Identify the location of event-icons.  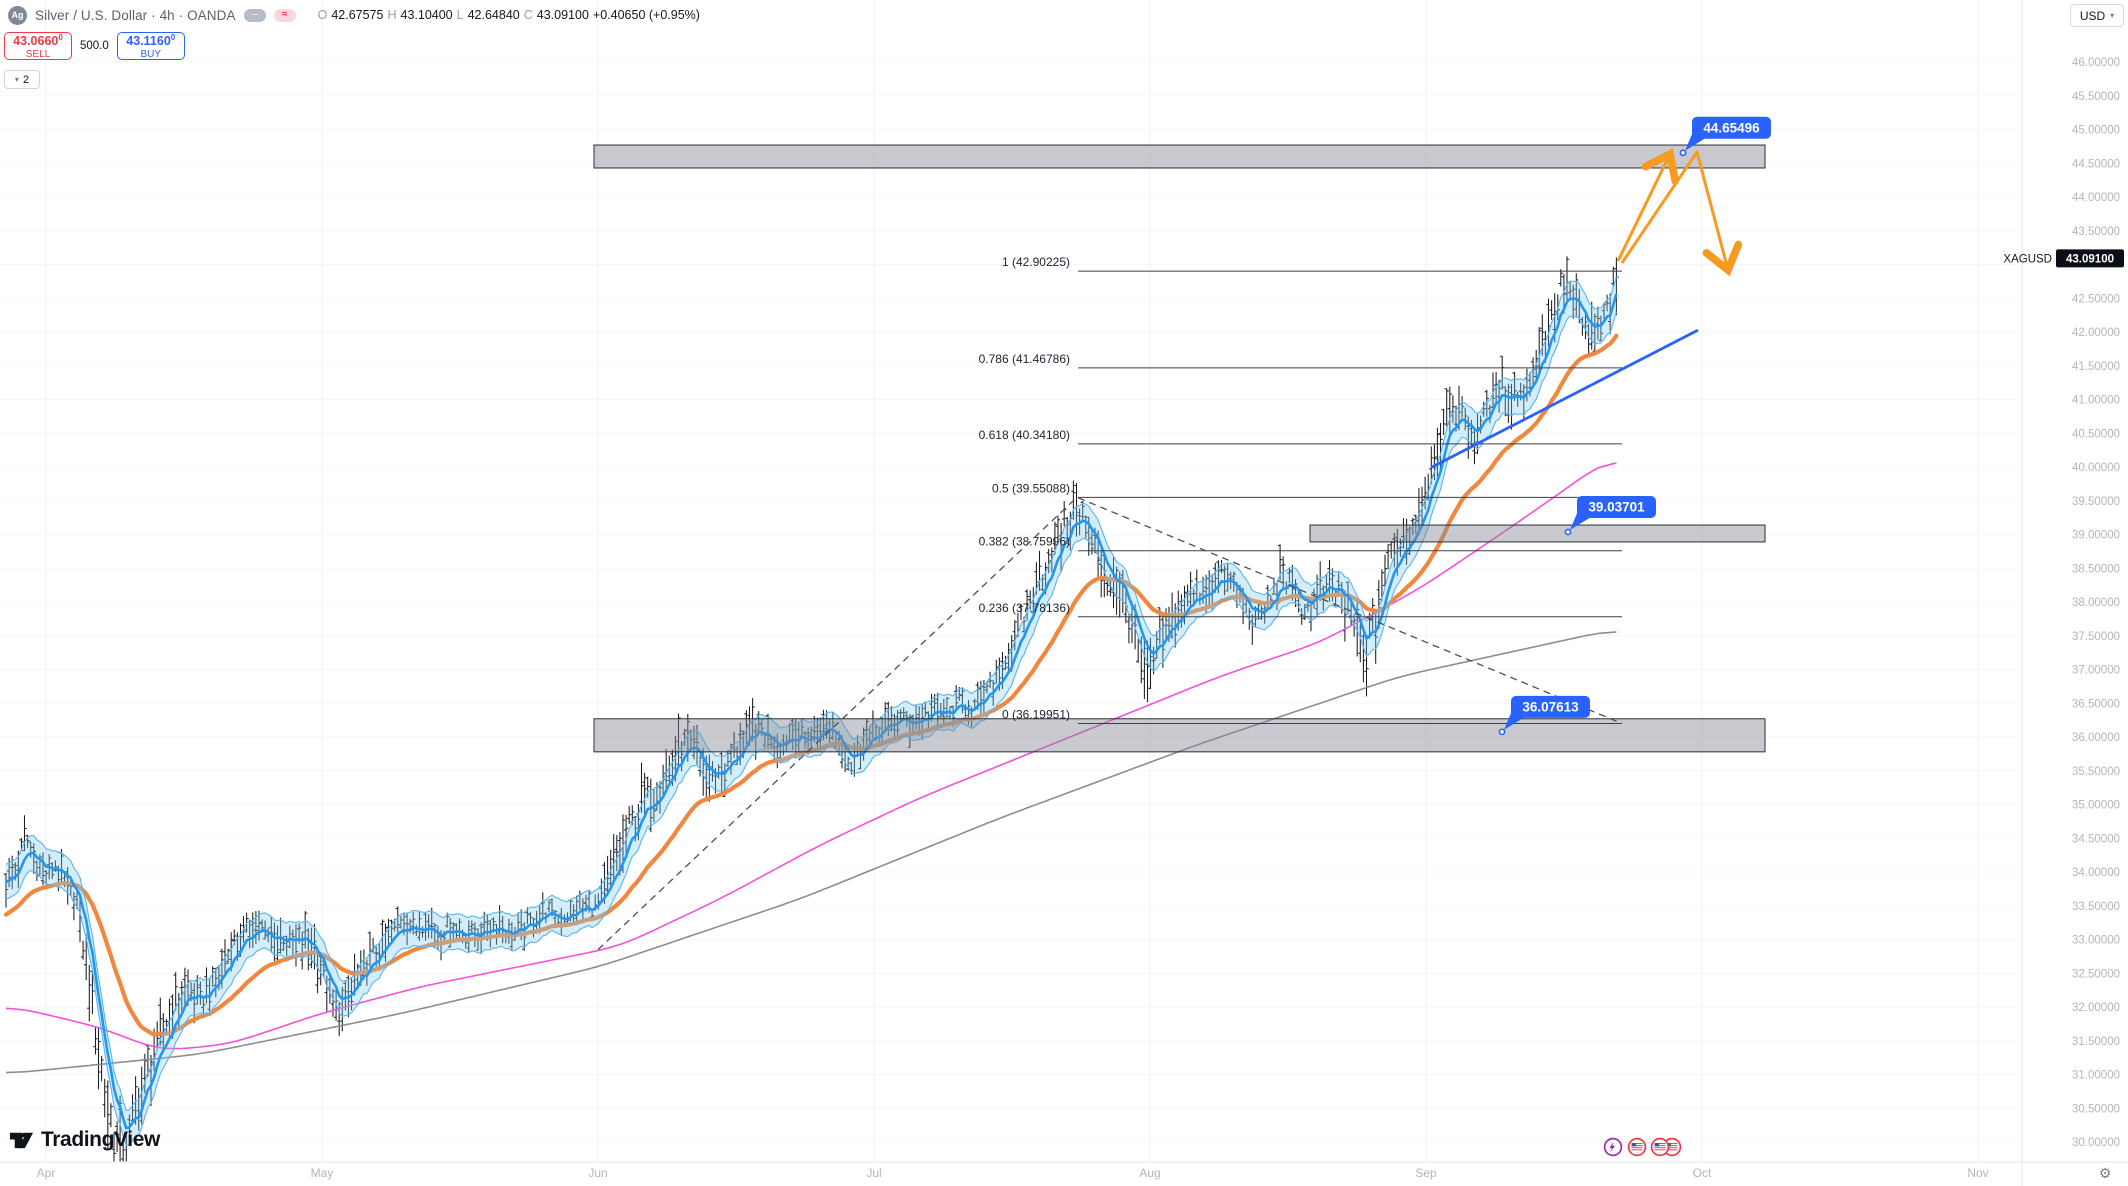
(1642, 1147).